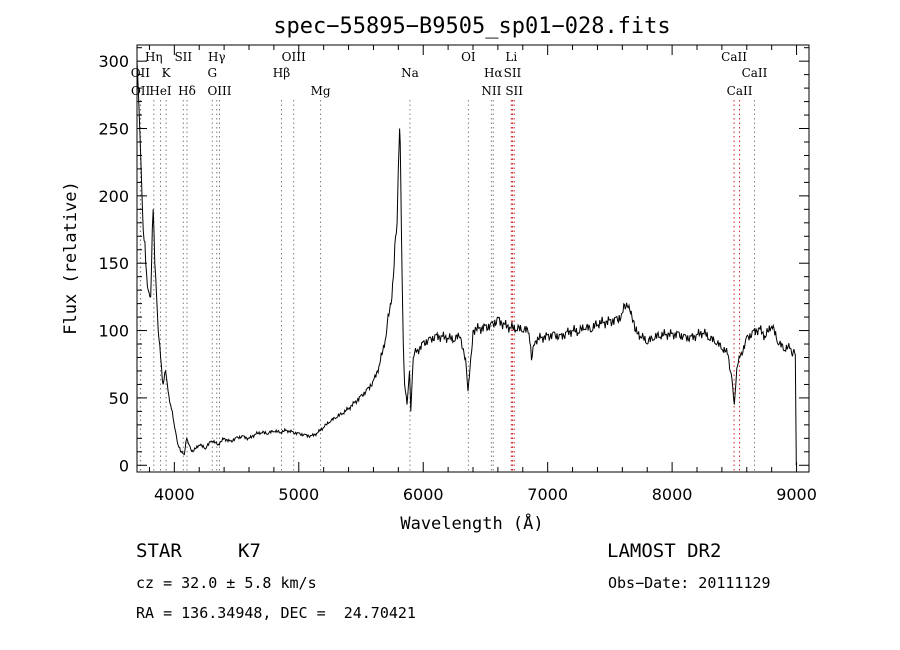  What do you see at coordinates (113, 129) in the screenshot?
I see `y-tick-label: 250` at bounding box center [113, 129].